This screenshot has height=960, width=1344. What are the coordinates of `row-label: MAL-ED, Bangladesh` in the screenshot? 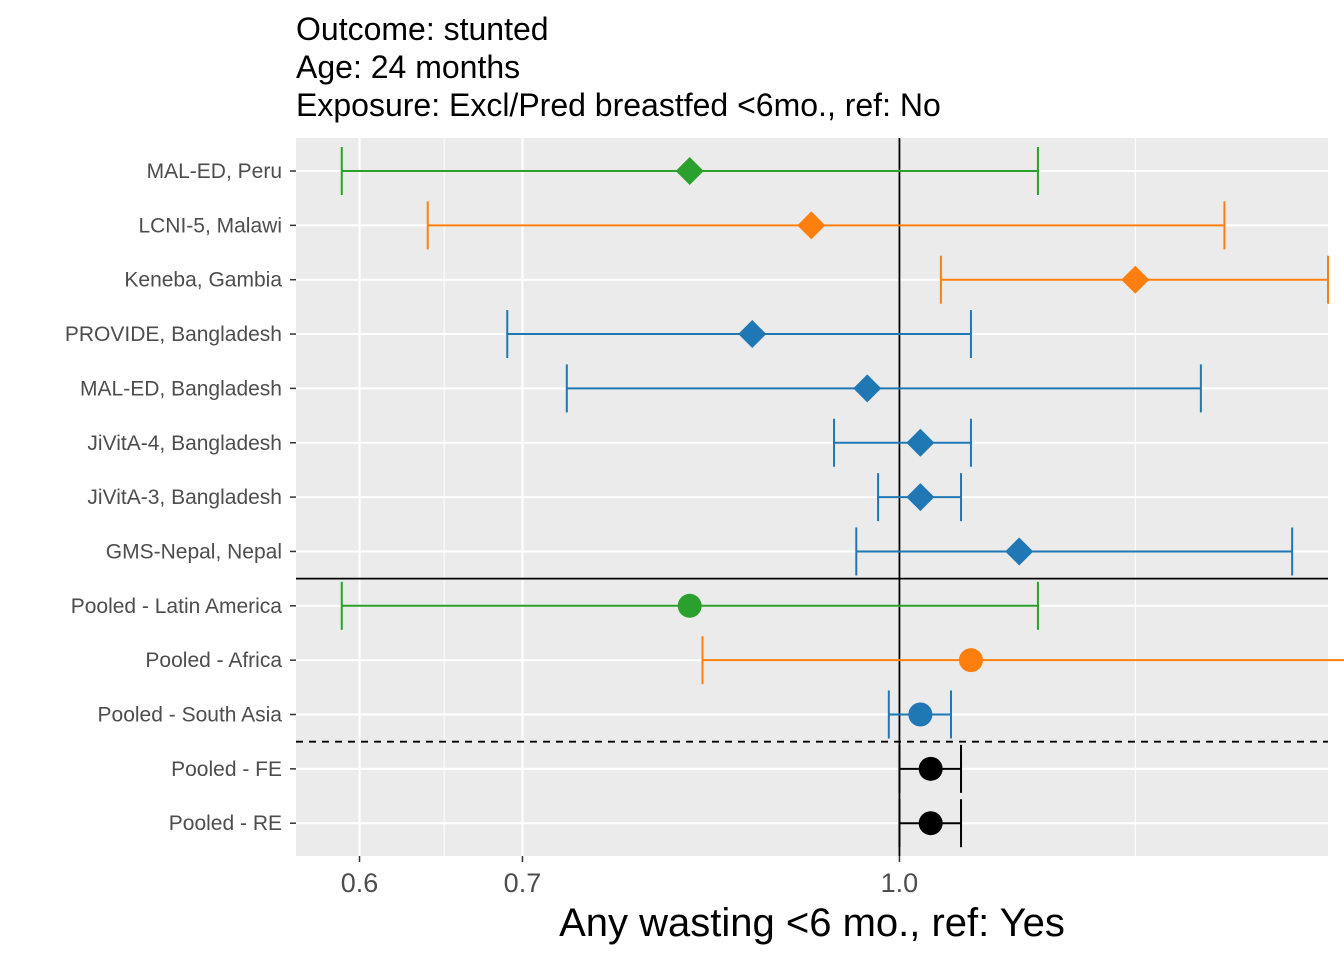 It's located at (181, 388).